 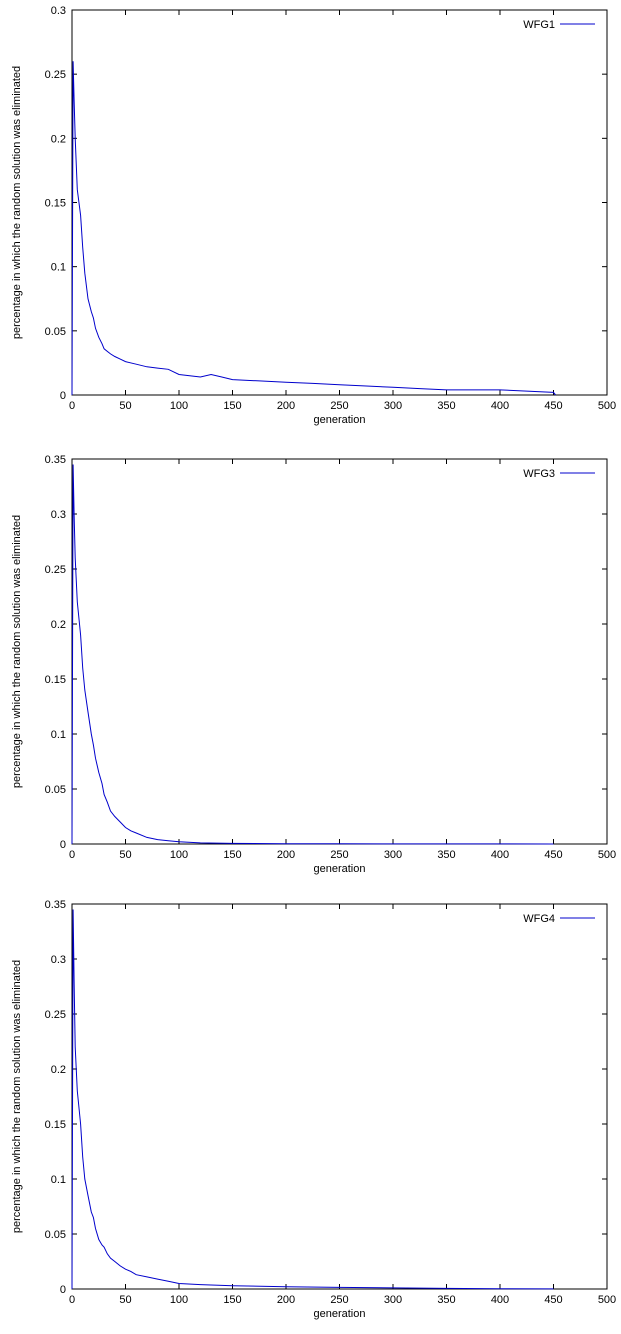 What do you see at coordinates (539, 25) in the screenshot?
I see `legend-label: WFG1` at bounding box center [539, 25].